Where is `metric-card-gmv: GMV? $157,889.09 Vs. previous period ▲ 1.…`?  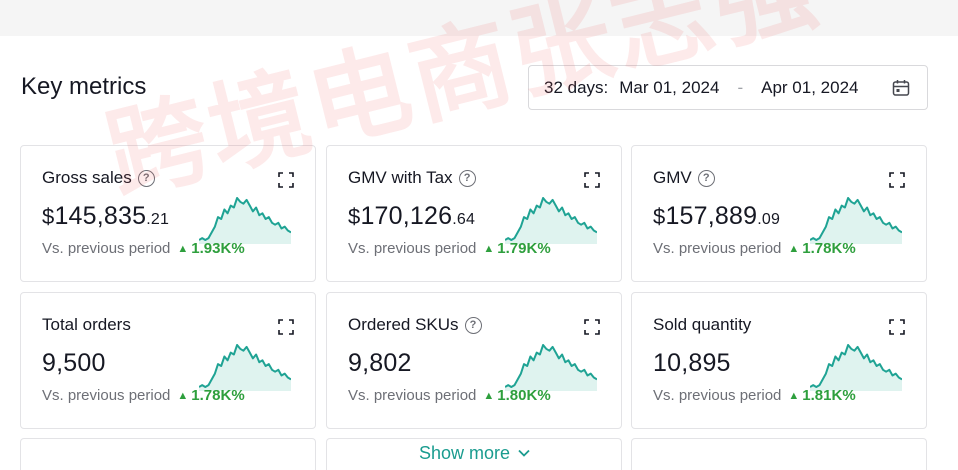 metric-card-gmv: GMV? $157,889.09 Vs. previous period ▲ 1.… is located at coordinates (779, 213).